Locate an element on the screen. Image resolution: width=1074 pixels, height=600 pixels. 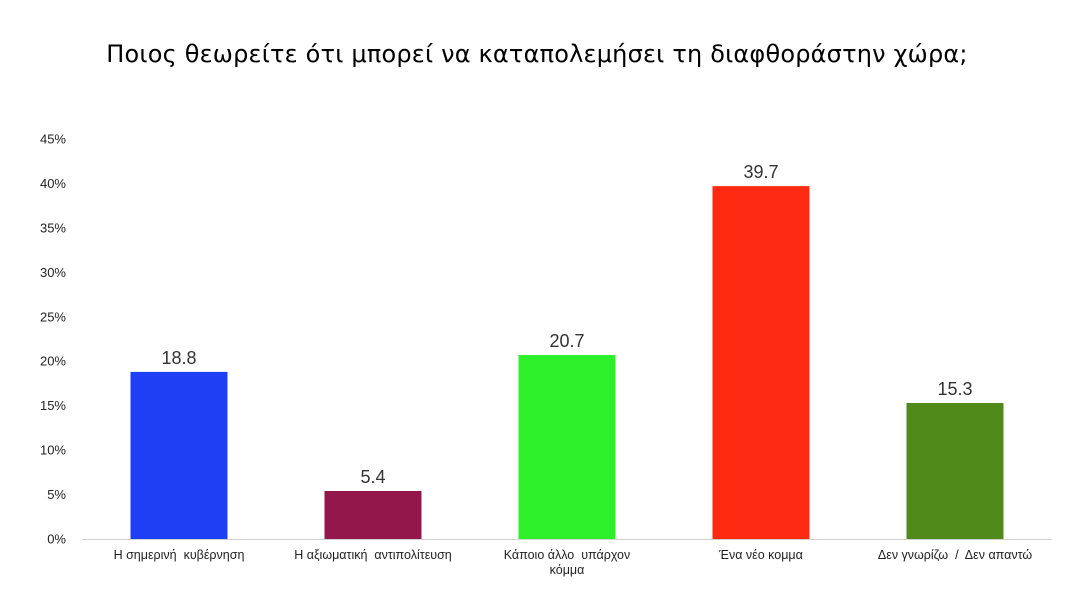
y-tick-label: 15% is located at coordinates (53, 405).